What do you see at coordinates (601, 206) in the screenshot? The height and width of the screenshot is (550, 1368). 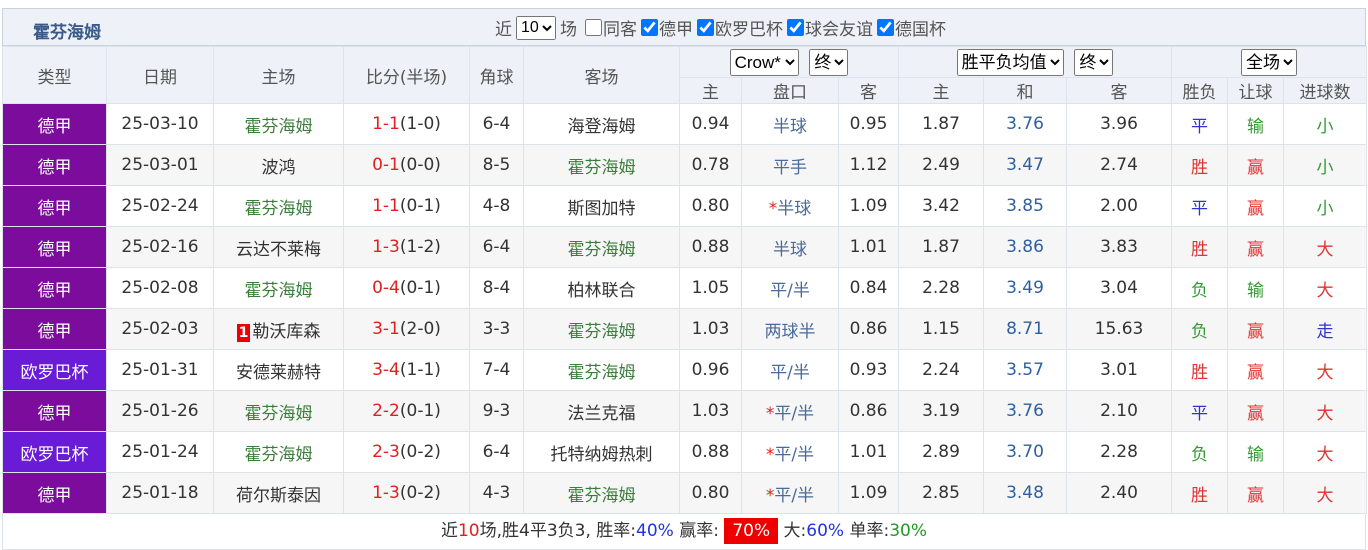 I see `away-cell: 斯图加特` at bounding box center [601, 206].